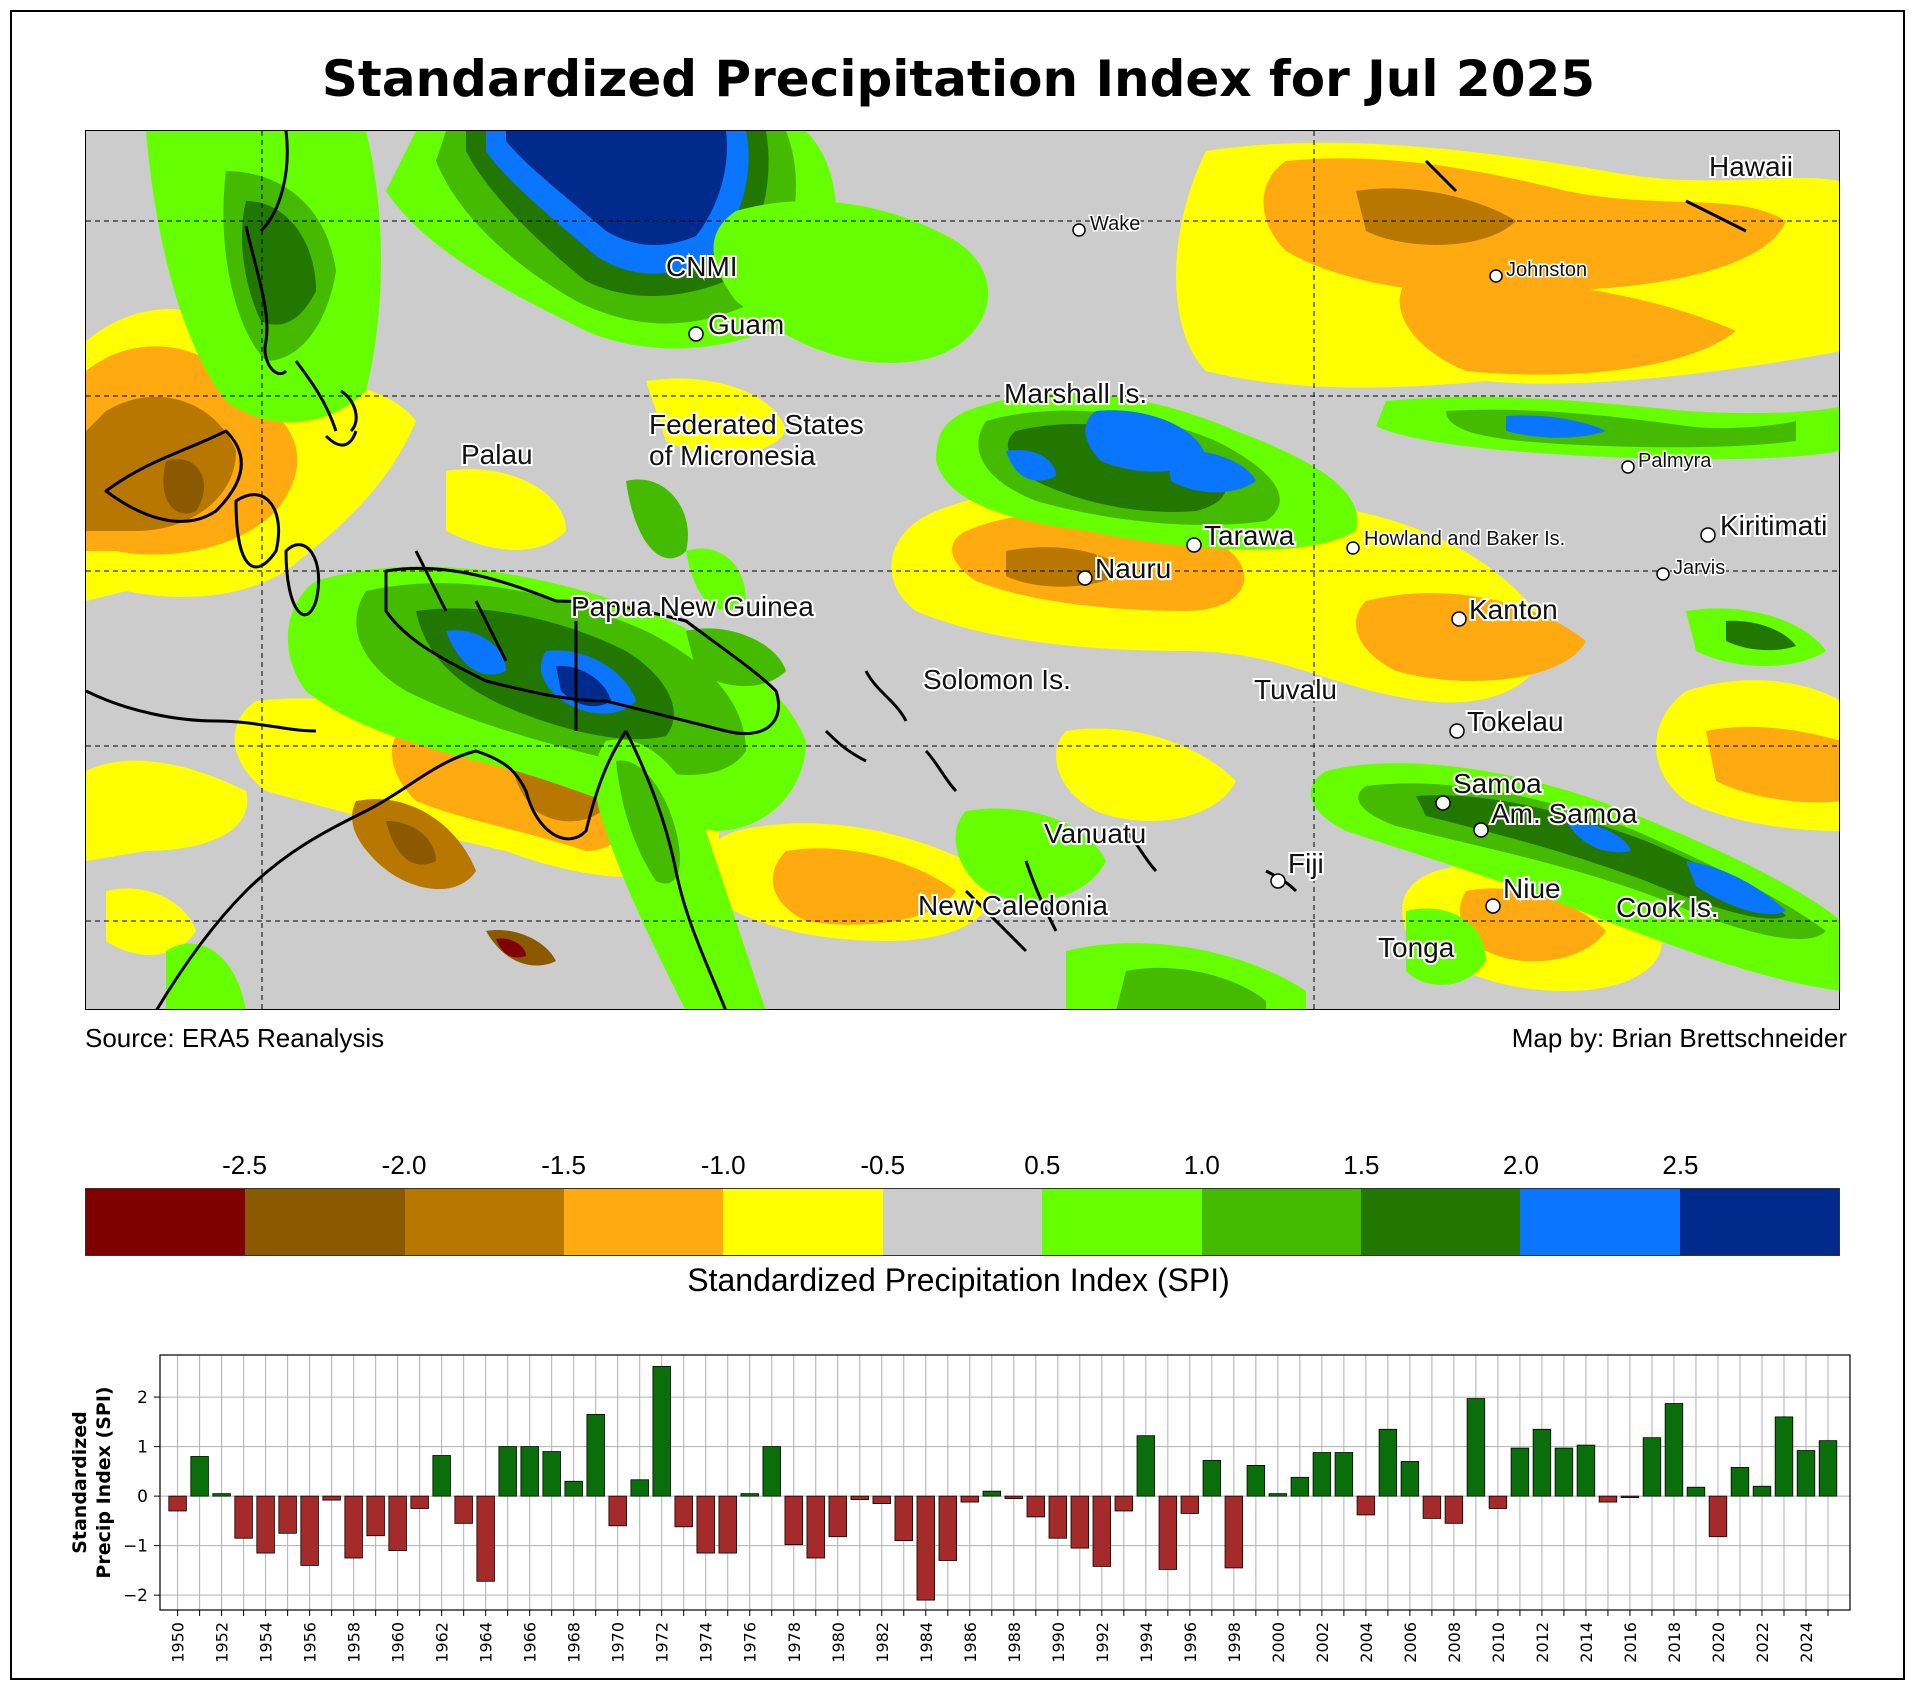 Image resolution: width=1917 pixels, height=1692 pixels. I want to click on marker-tokelau, so click(1457, 731).